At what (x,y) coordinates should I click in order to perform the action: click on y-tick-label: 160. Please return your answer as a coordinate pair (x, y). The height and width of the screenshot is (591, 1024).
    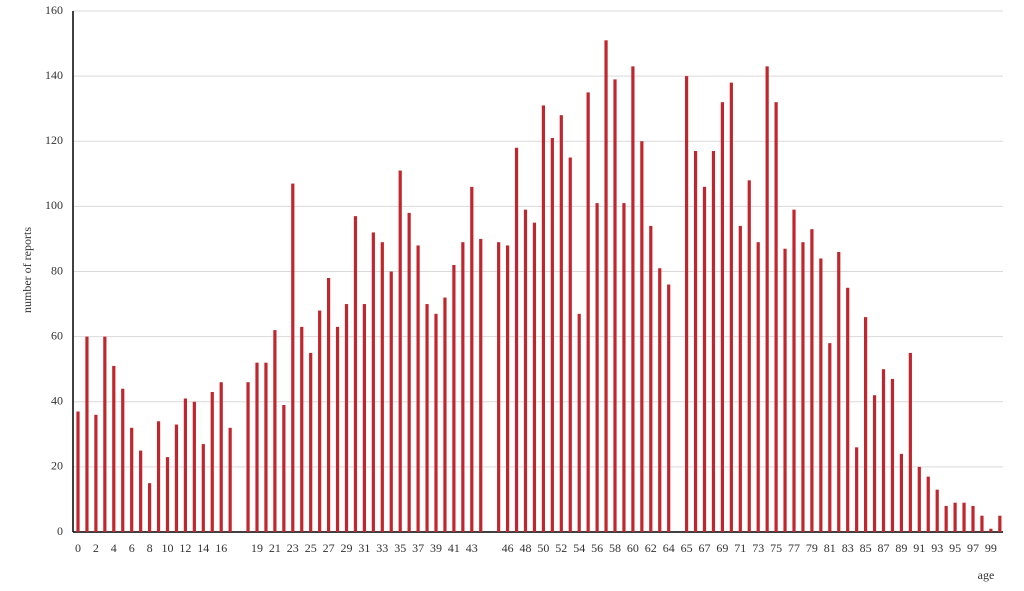
    Looking at the image, I should click on (54, 10).